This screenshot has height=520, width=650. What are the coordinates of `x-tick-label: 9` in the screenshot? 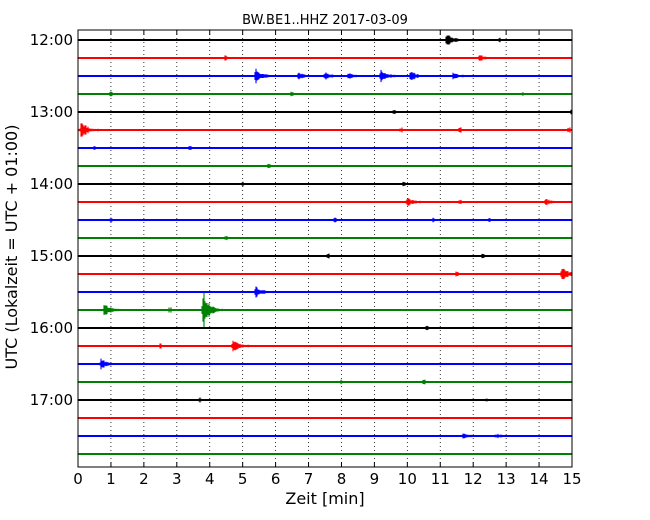 It's located at (375, 479).